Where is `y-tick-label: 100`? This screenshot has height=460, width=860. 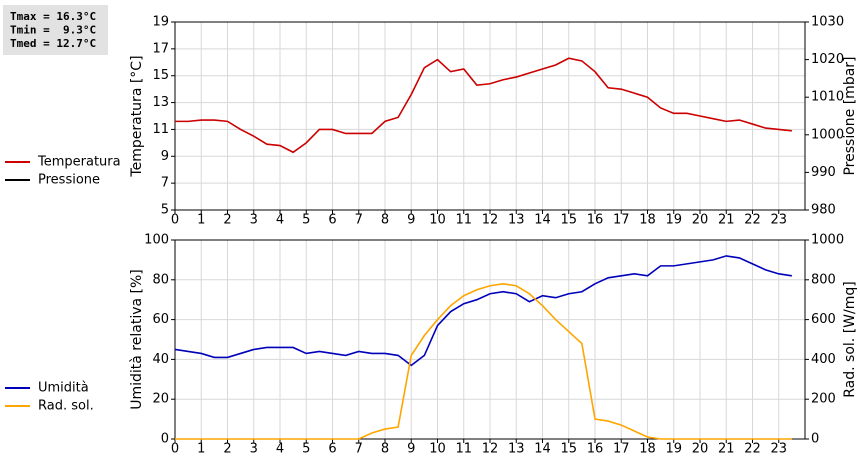
y-tick-label: 100 is located at coordinates (156, 240).